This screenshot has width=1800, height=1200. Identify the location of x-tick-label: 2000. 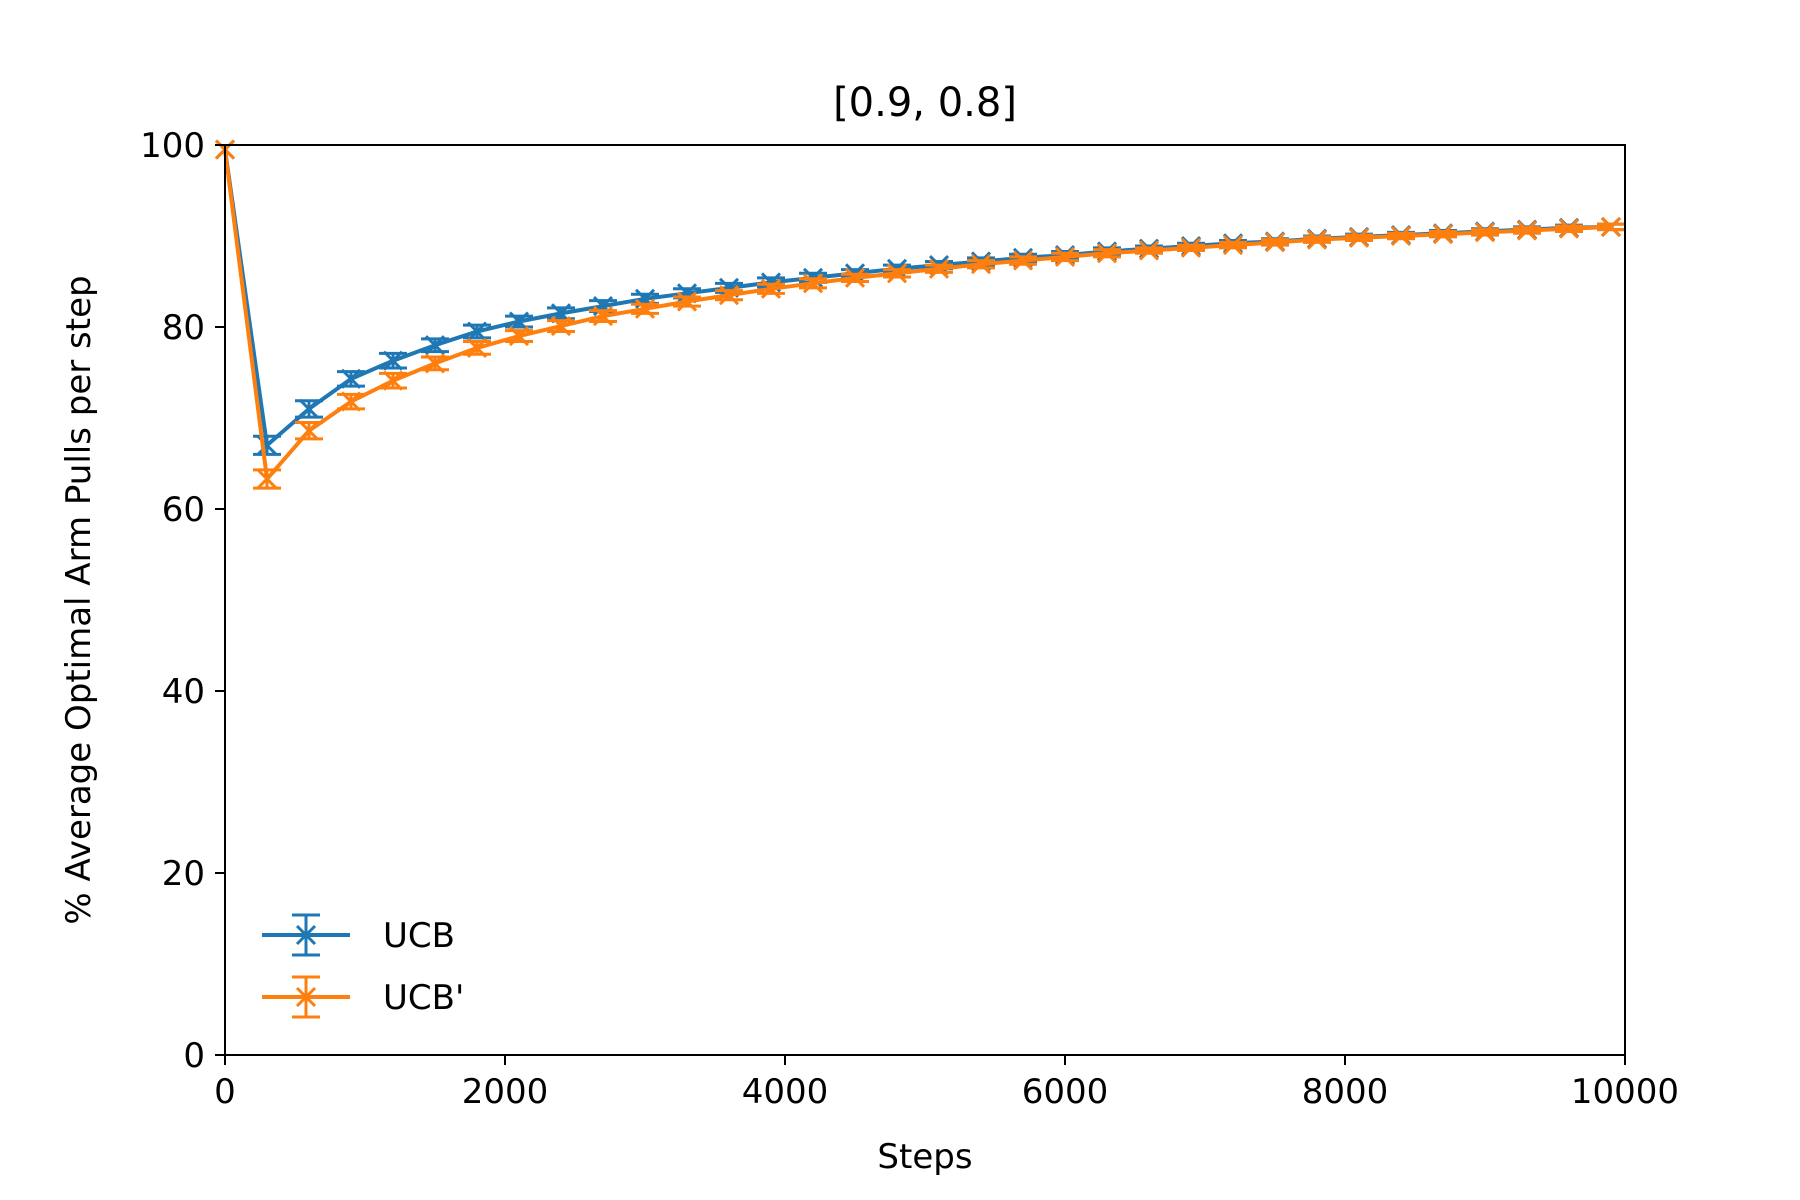
(505, 1092).